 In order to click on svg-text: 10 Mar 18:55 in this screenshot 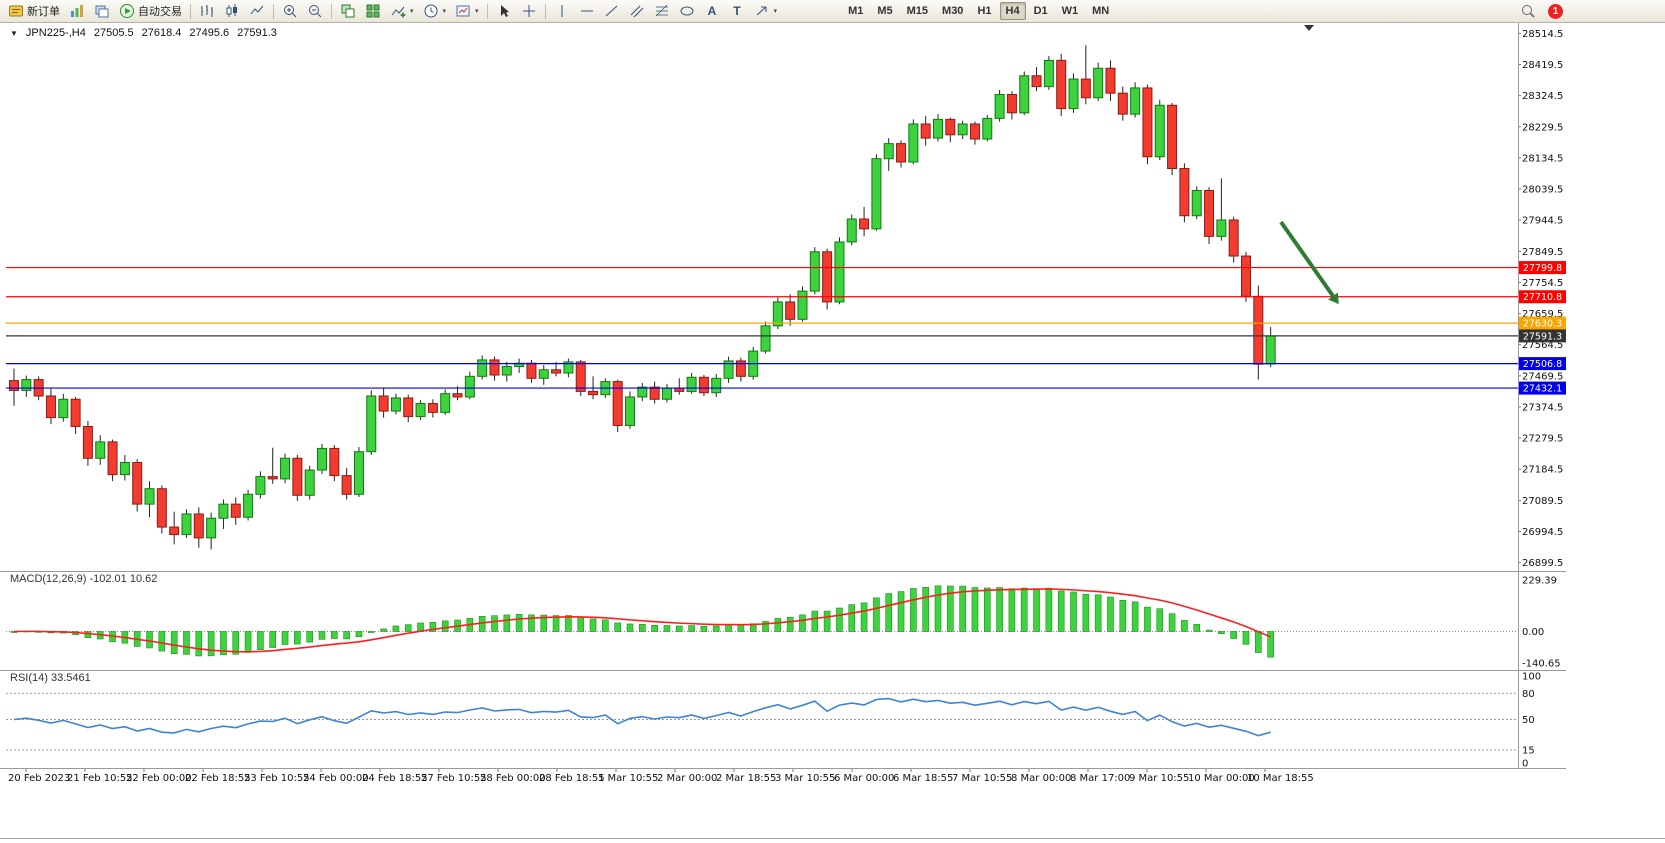, I will do `click(1280, 778)`.